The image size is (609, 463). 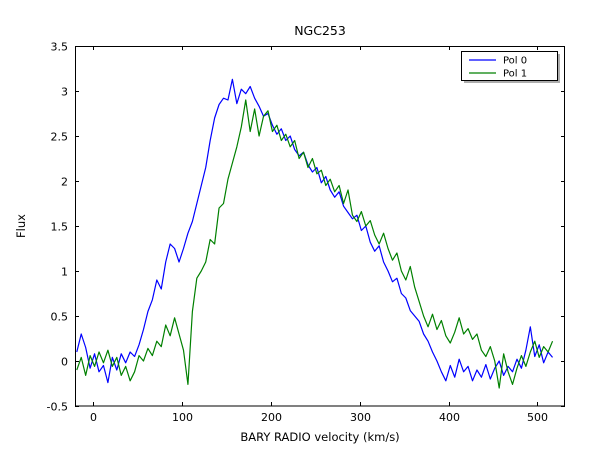 What do you see at coordinates (515, 61) in the screenshot?
I see `legend-label-pol0: Pol 0` at bounding box center [515, 61].